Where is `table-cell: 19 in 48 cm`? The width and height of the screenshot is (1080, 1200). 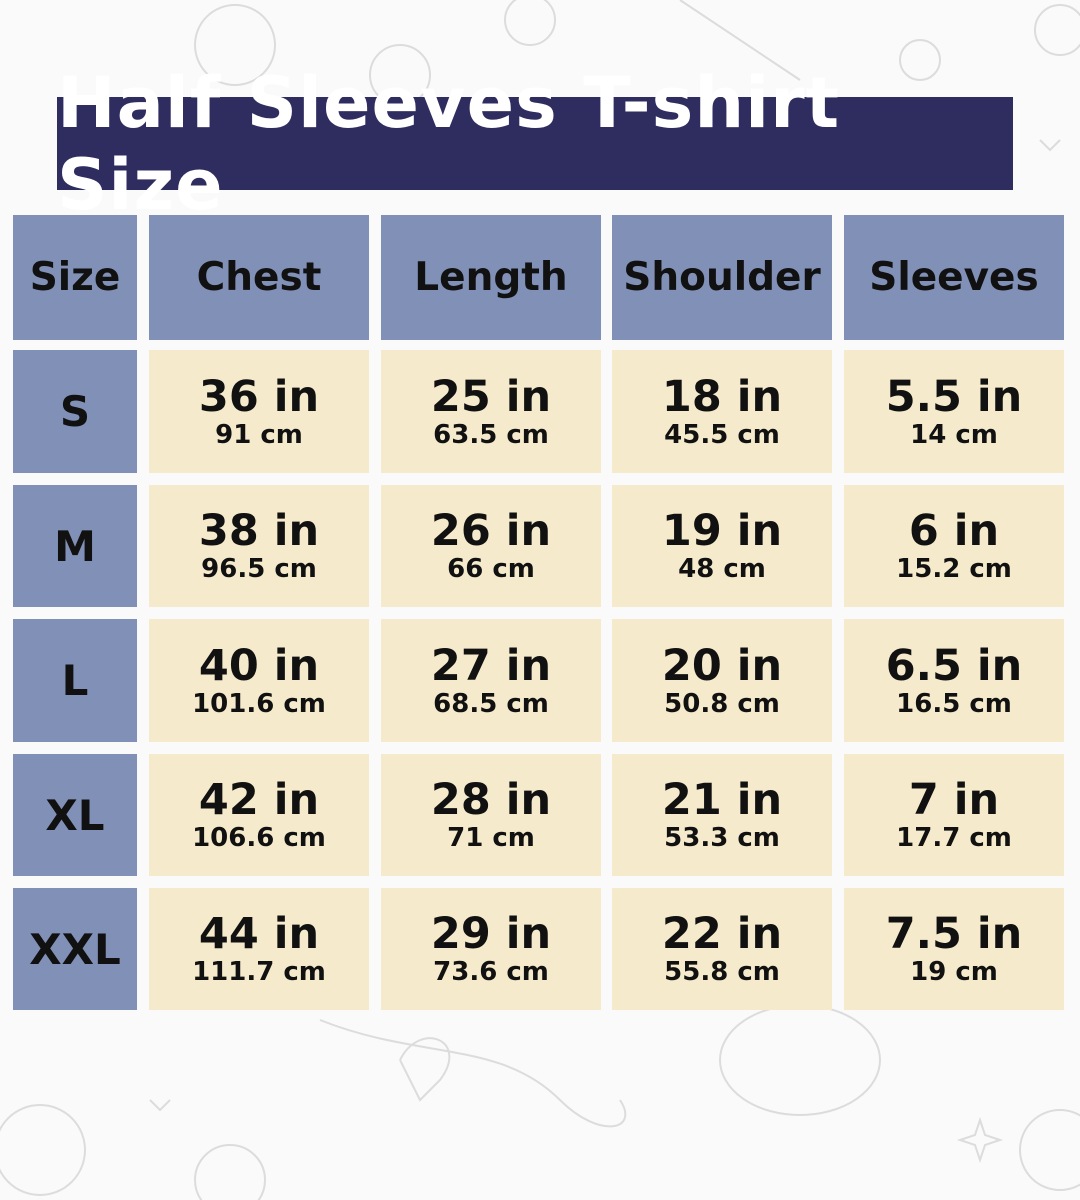 table-cell: 19 in 48 cm is located at coordinates (722, 546).